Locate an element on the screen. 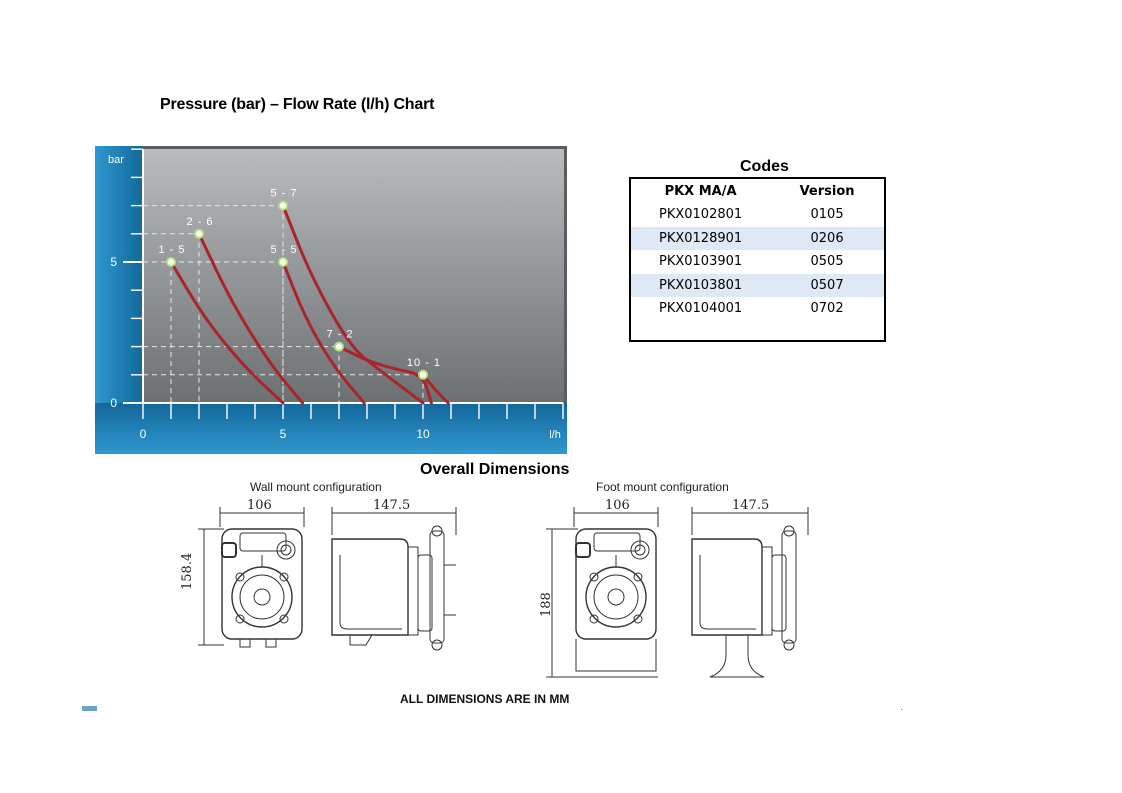  version-cell: 0507 is located at coordinates (827, 285).